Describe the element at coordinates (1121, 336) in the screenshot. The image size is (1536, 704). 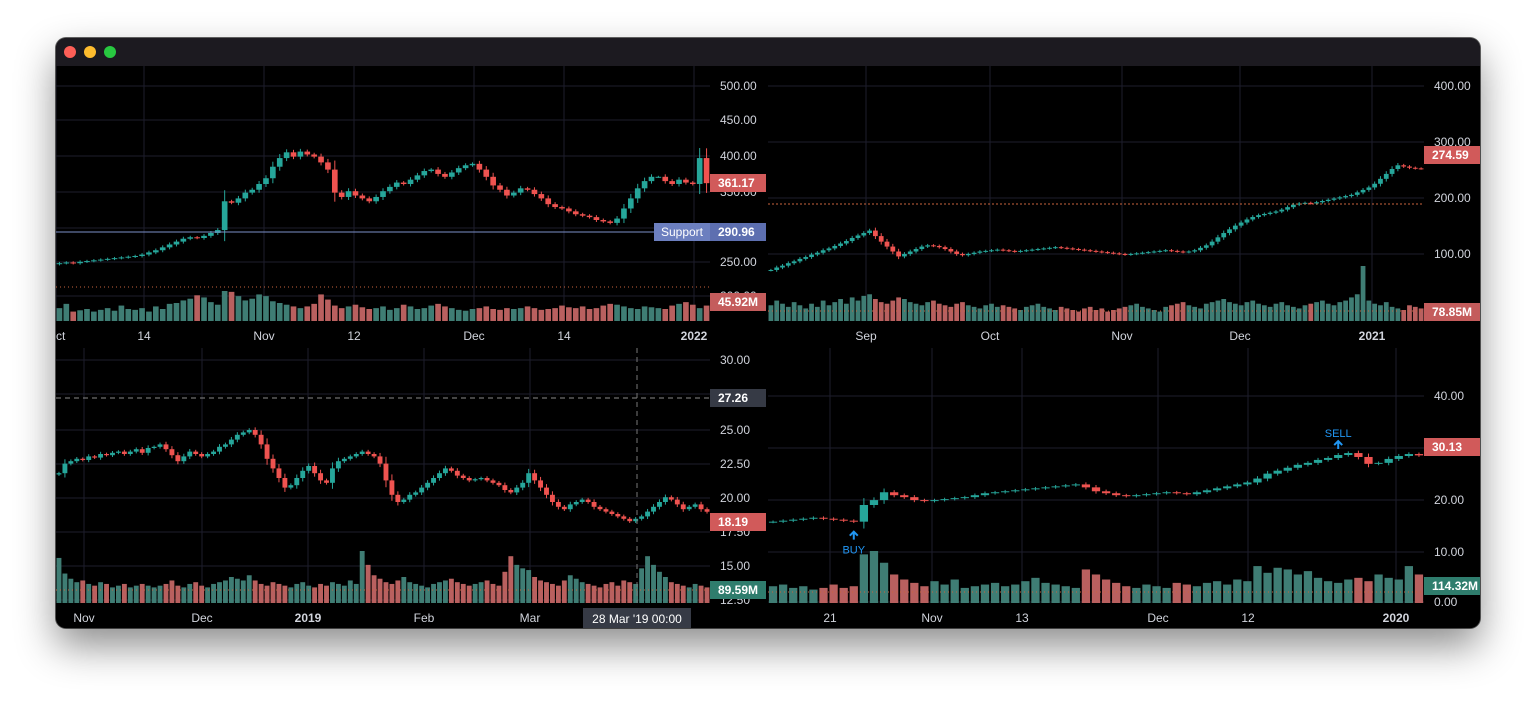
I see `x-tick-label: Nov` at that location.